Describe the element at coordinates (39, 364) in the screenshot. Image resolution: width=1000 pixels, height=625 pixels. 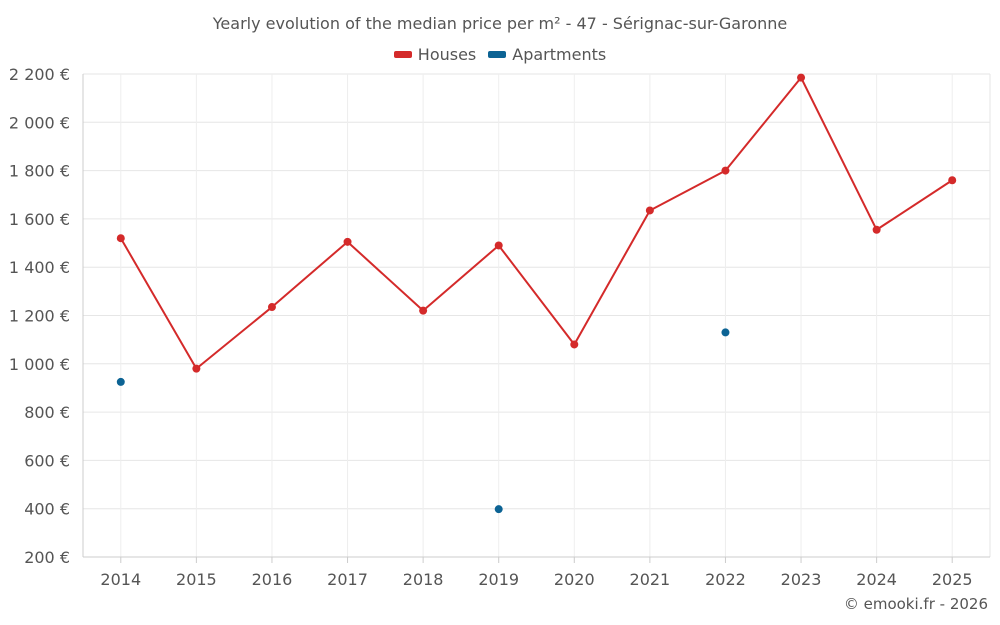
I see `y-tick-label: 1 000 €` at that location.